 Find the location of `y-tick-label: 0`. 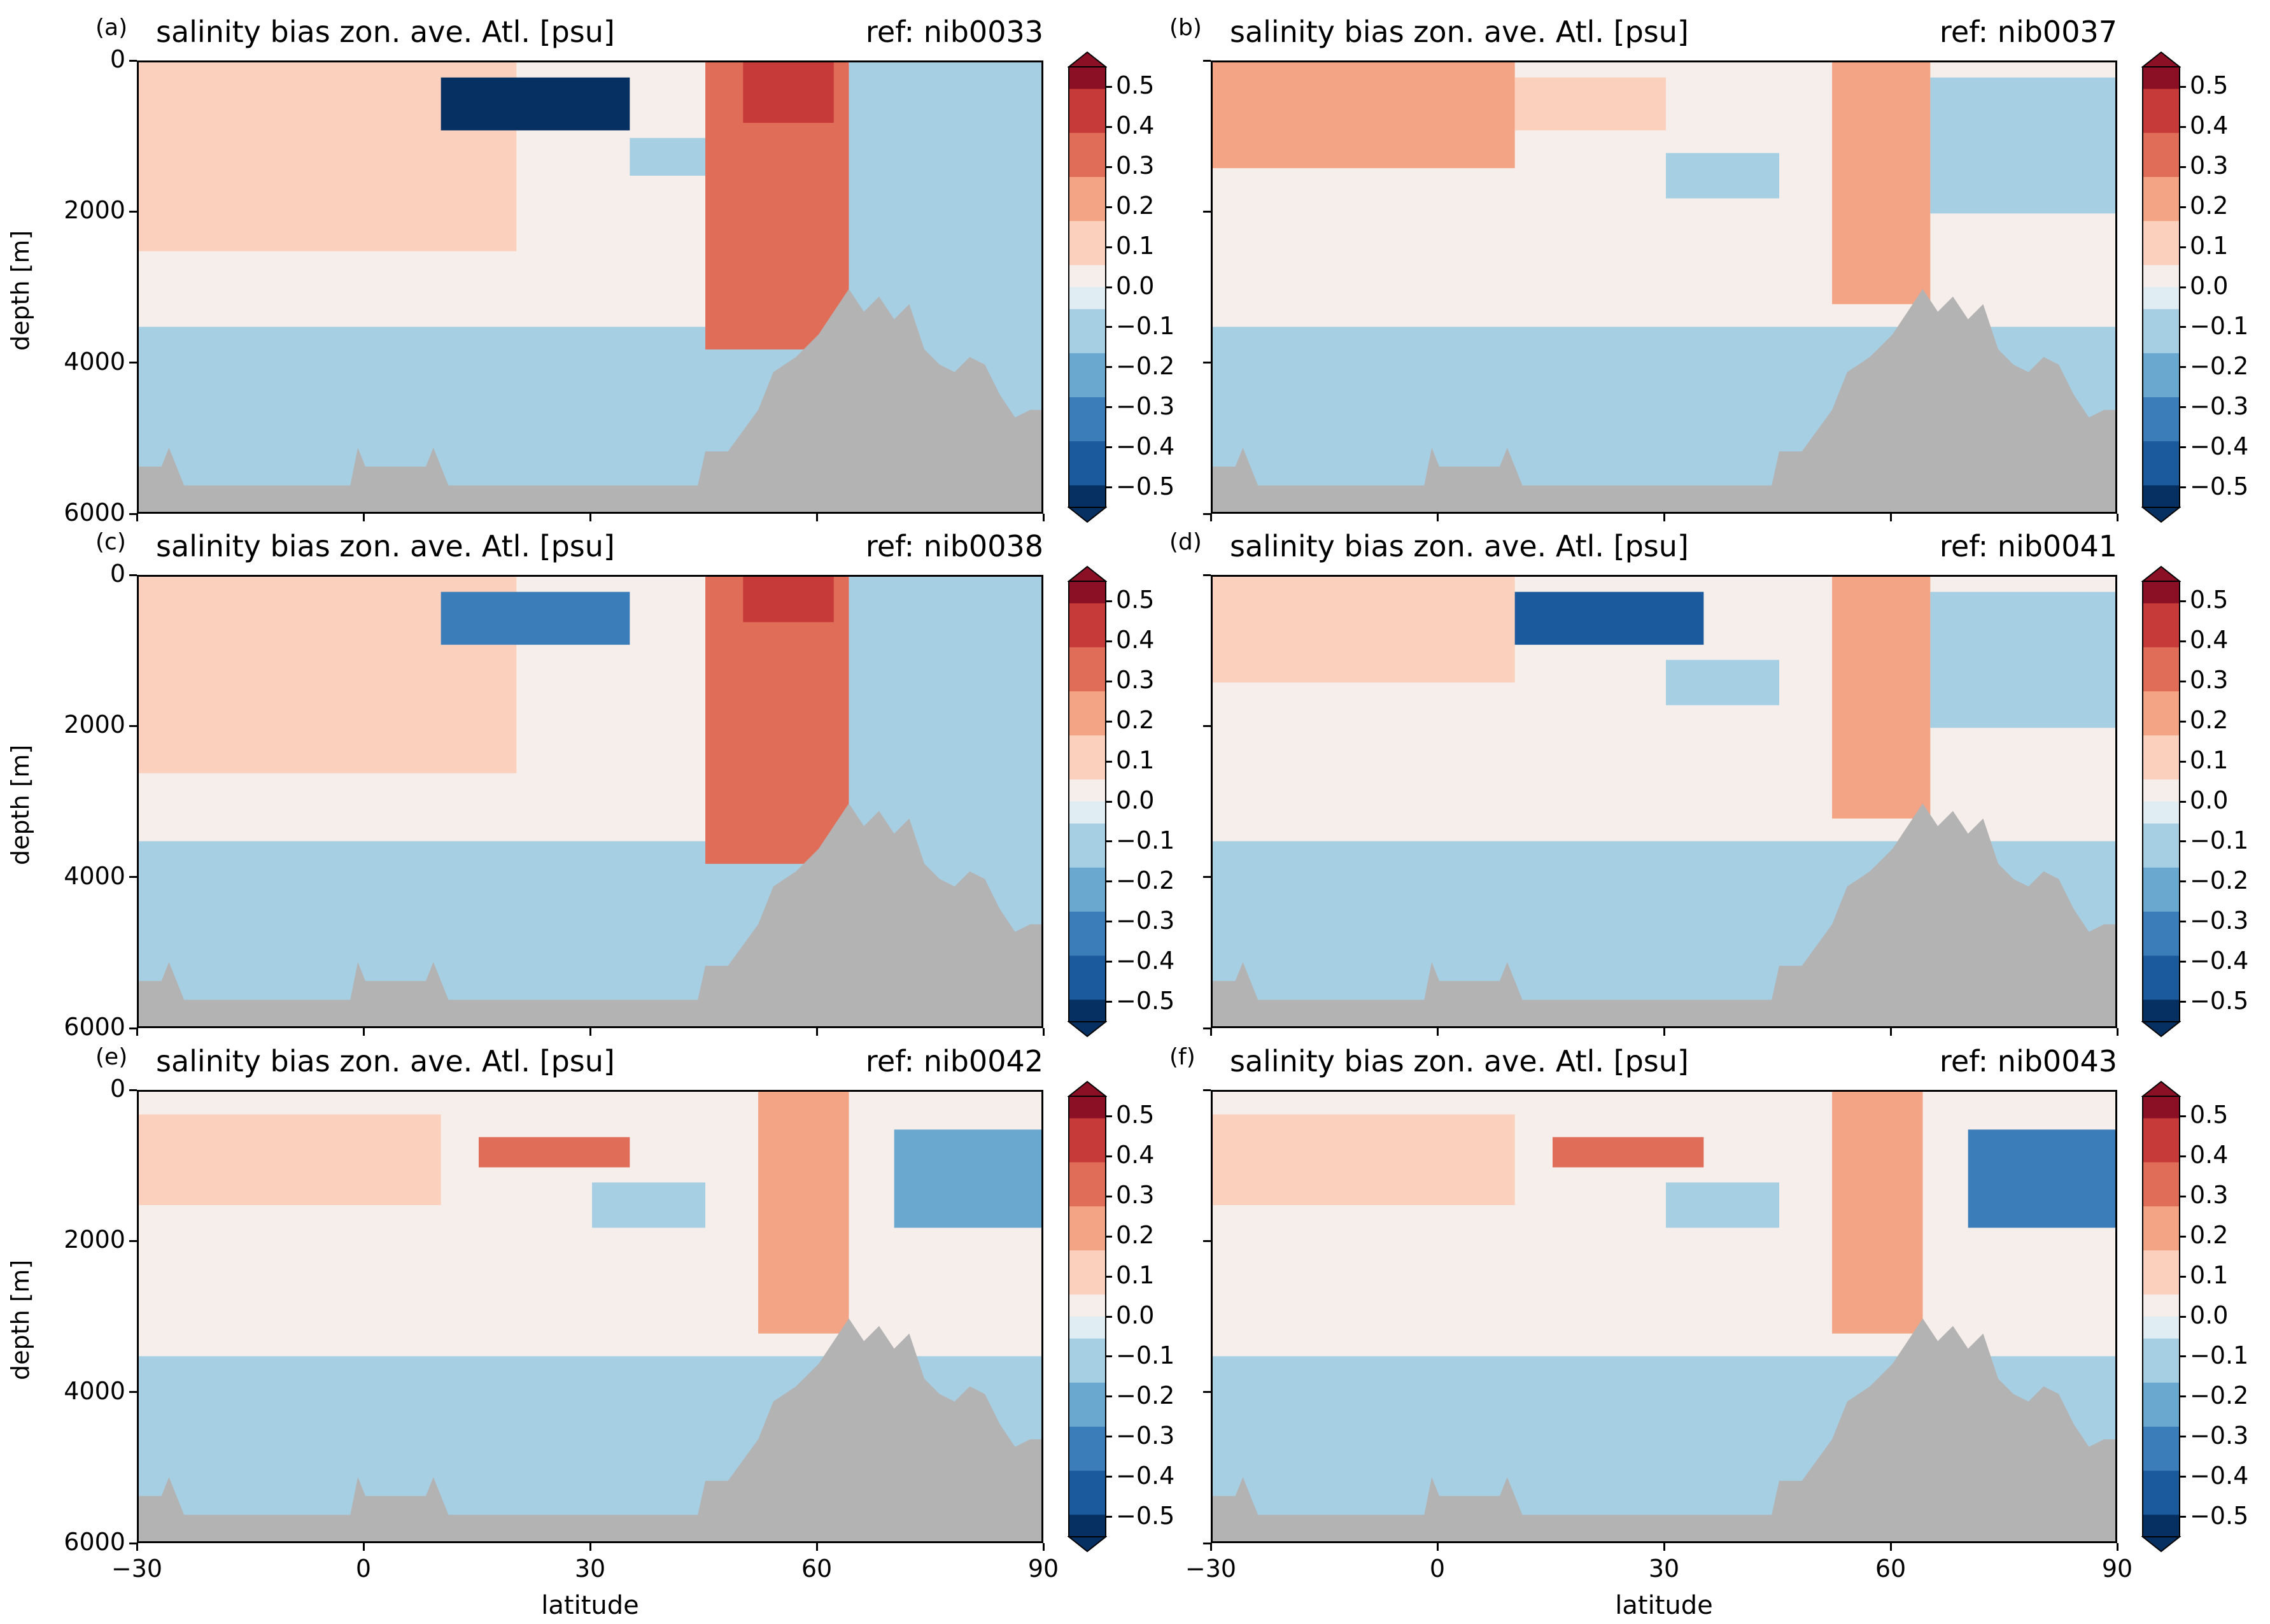

y-tick-label: 0 is located at coordinates (117, 59).